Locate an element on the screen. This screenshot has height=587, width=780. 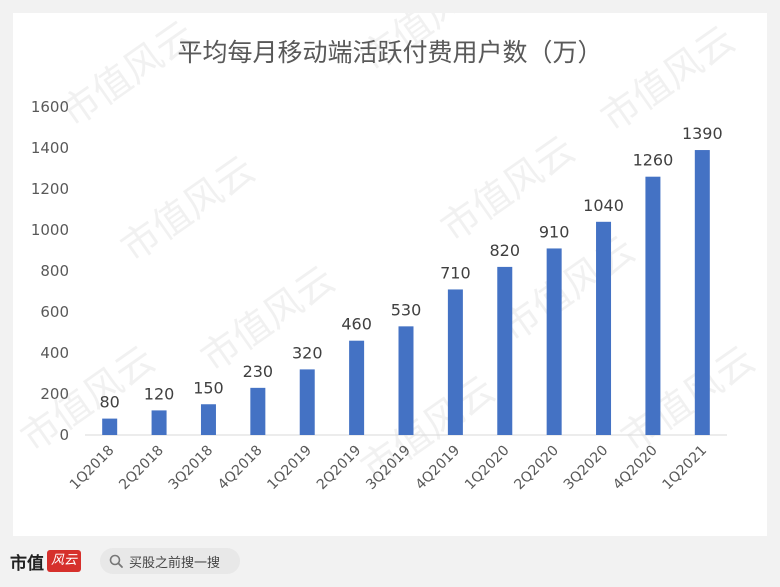
x-tick-label: 3Q2020 is located at coordinates (586, 468).